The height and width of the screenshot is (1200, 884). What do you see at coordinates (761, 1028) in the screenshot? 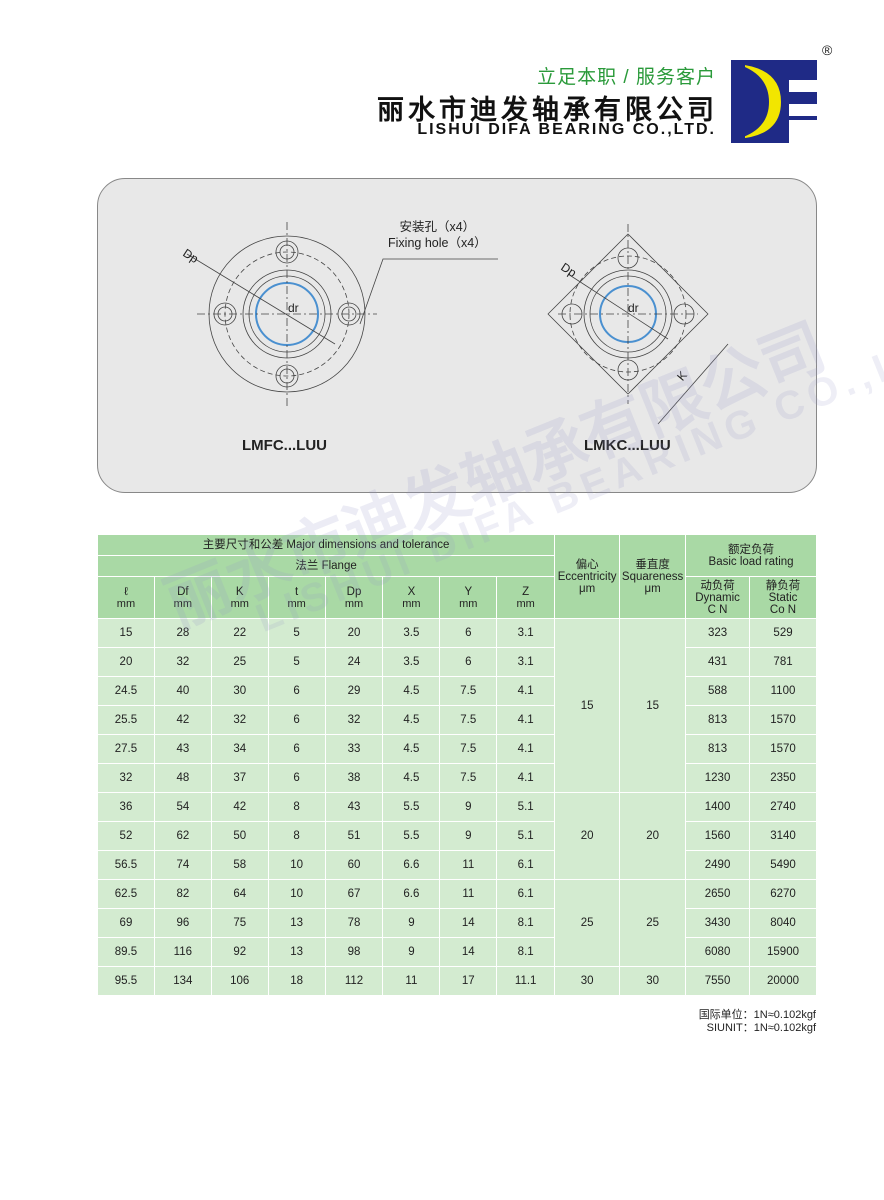
I see `note-en: SIUNIT：1N≈0.102kgf` at bounding box center [761, 1028].